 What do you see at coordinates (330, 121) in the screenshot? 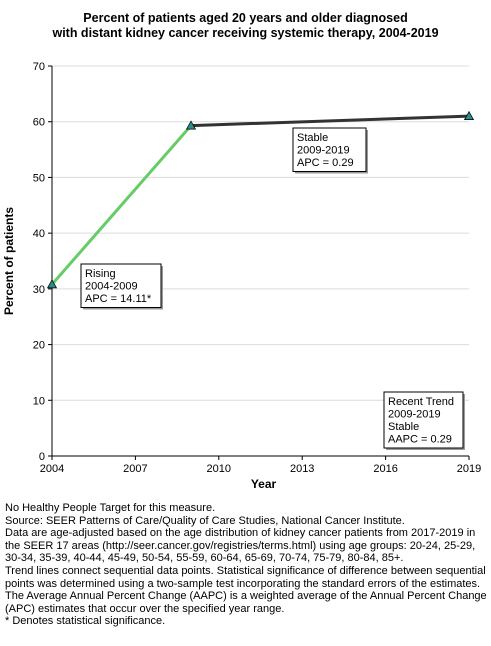
I see `trend-line-stable` at bounding box center [330, 121].